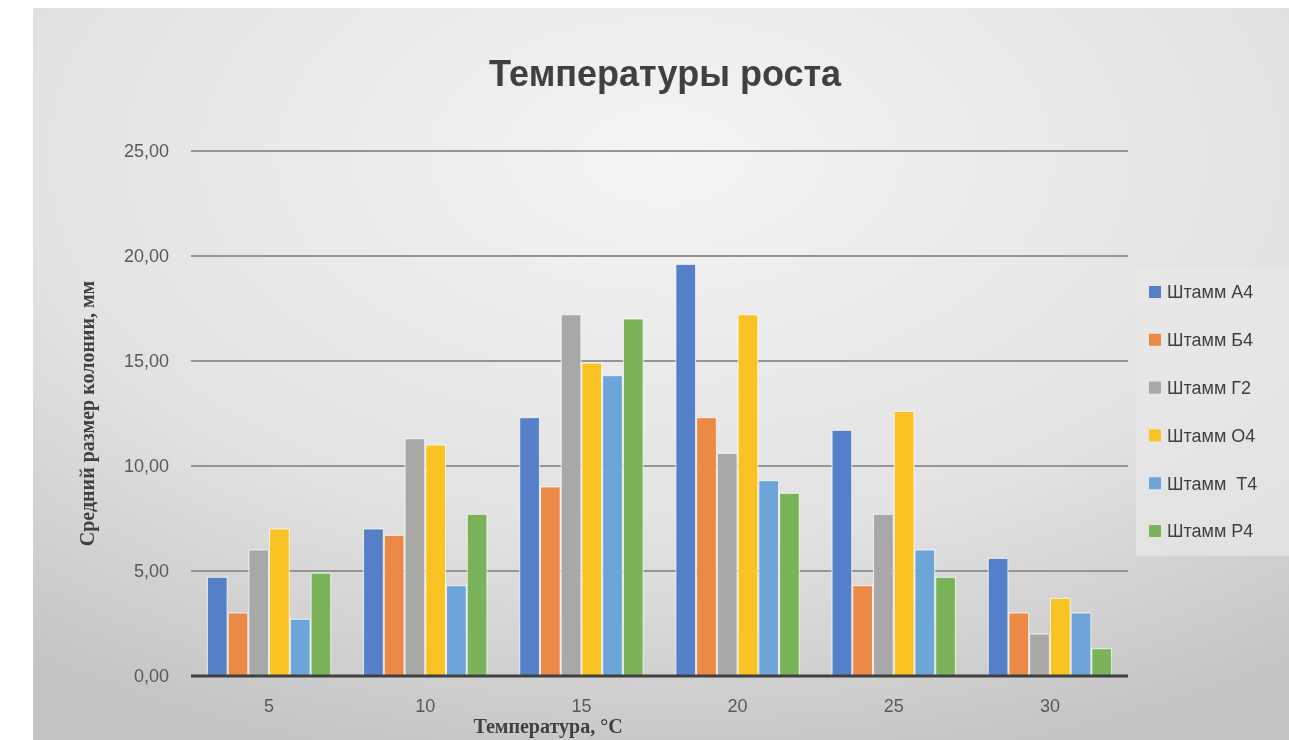 This screenshot has width=1289, height=740. What do you see at coordinates (1212, 483) in the screenshot?
I see `legend-label: Штамм Т4` at bounding box center [1212, 483].